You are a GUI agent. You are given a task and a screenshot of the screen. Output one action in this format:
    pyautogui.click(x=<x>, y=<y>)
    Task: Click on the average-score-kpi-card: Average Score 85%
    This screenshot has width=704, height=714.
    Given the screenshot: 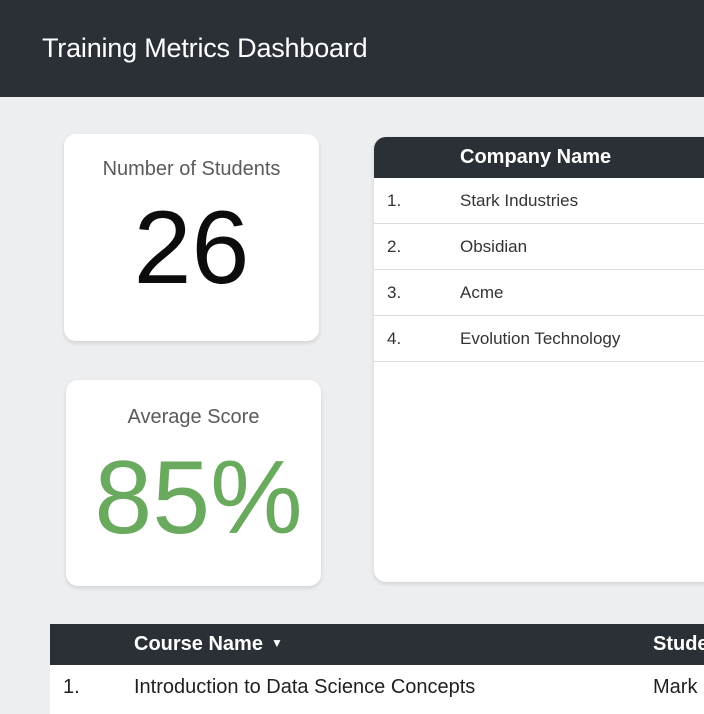 What is the action you would take?
    pyautogui.click(x=193, y=483)
    